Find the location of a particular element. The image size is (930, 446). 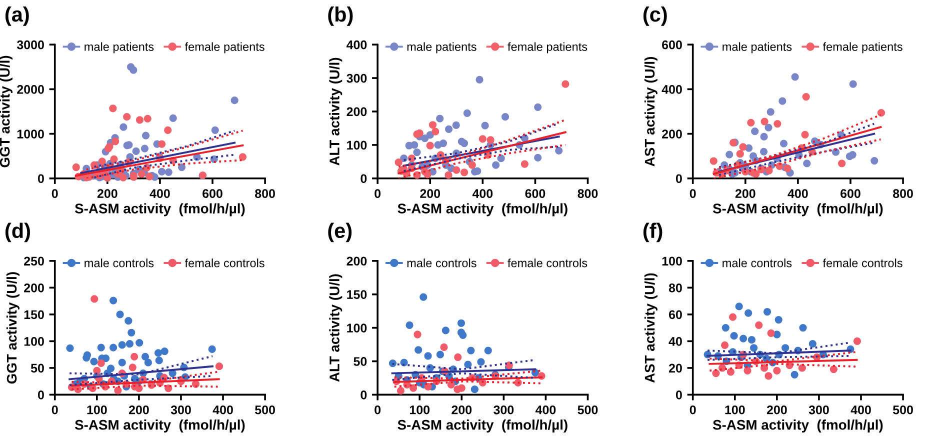

y-tick-label: 20 is located at coordinates (675, 368).